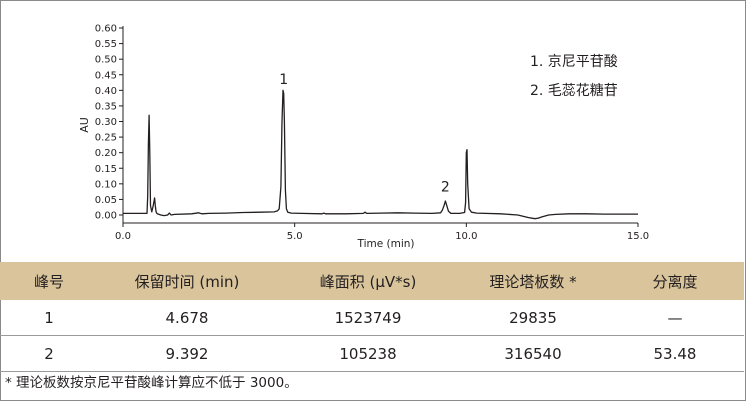 This screenshot has height=401, width=746. Describe the element at coordinates (364, 134) in the screenshot. I see `peak-labels: 12` at that location.